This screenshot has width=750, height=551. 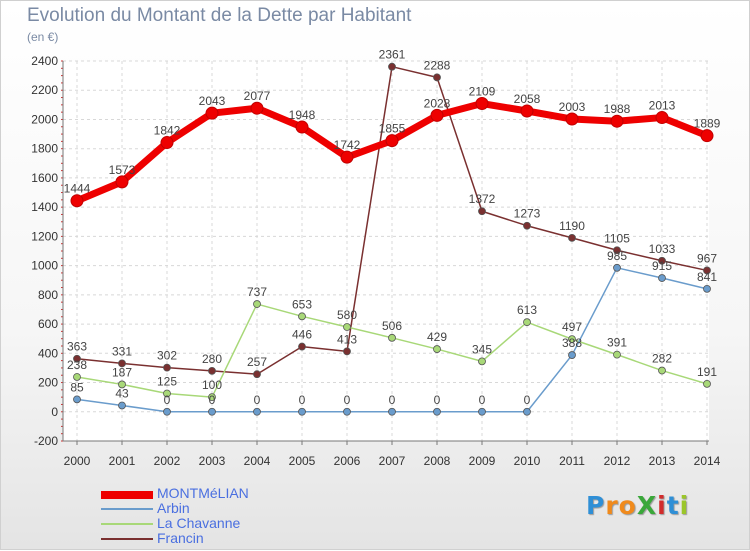 What do you see at coordinates (662, 266) in the screenshot?
I see `data-label-arbin: 915` at bounding box center [662, 266].